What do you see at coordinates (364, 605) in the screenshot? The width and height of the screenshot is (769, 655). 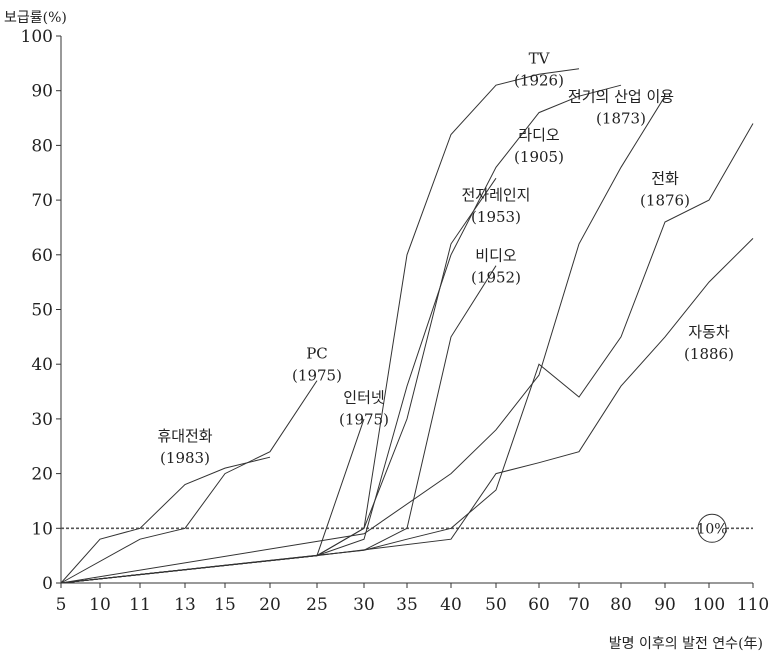 I see `x-tick-label: 30` at bounding box center [364, 605].